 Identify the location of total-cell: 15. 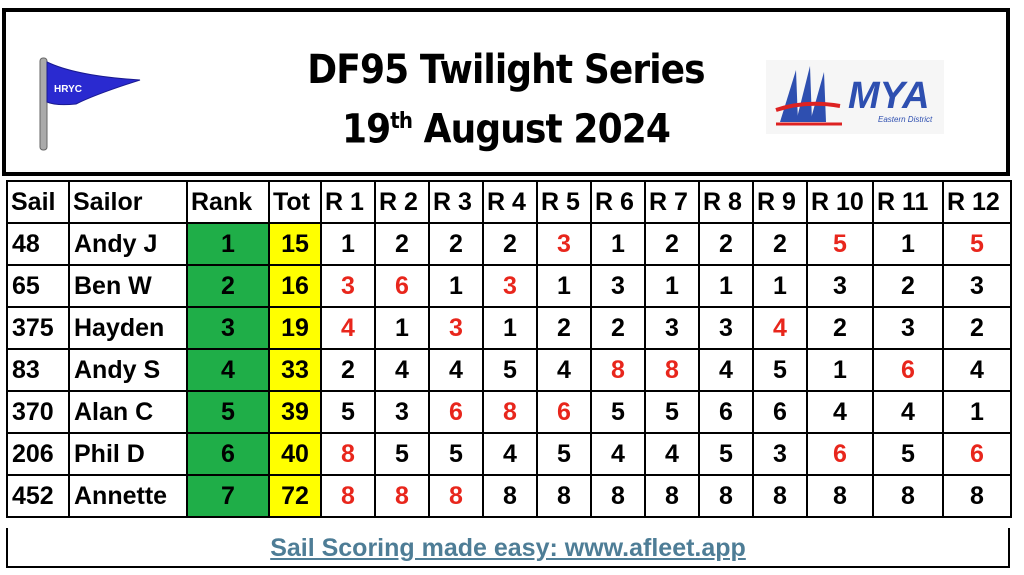
(295, 244).